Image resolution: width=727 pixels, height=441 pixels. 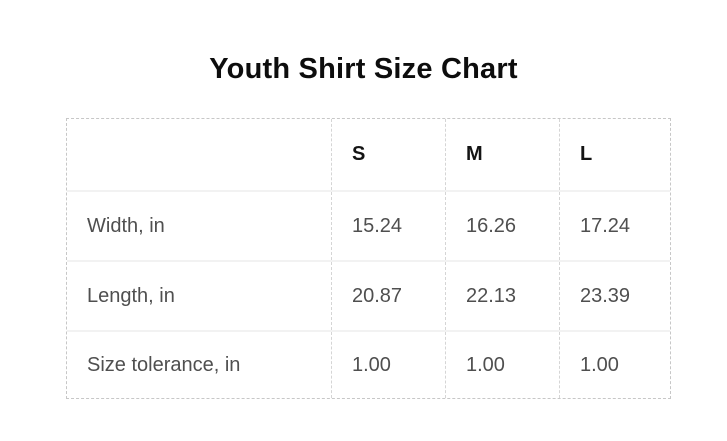 I want to click on page-title: Youth Shirt Size Chart, so click(x=363, y=69).